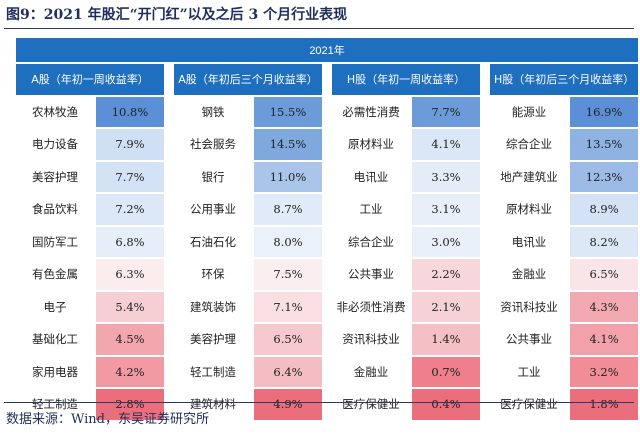 This screenshot has width=640, height=441. Describe the element at coordinates (446, 209) in the screenshot. I see `return-value-cell: 3.1%` at that location.